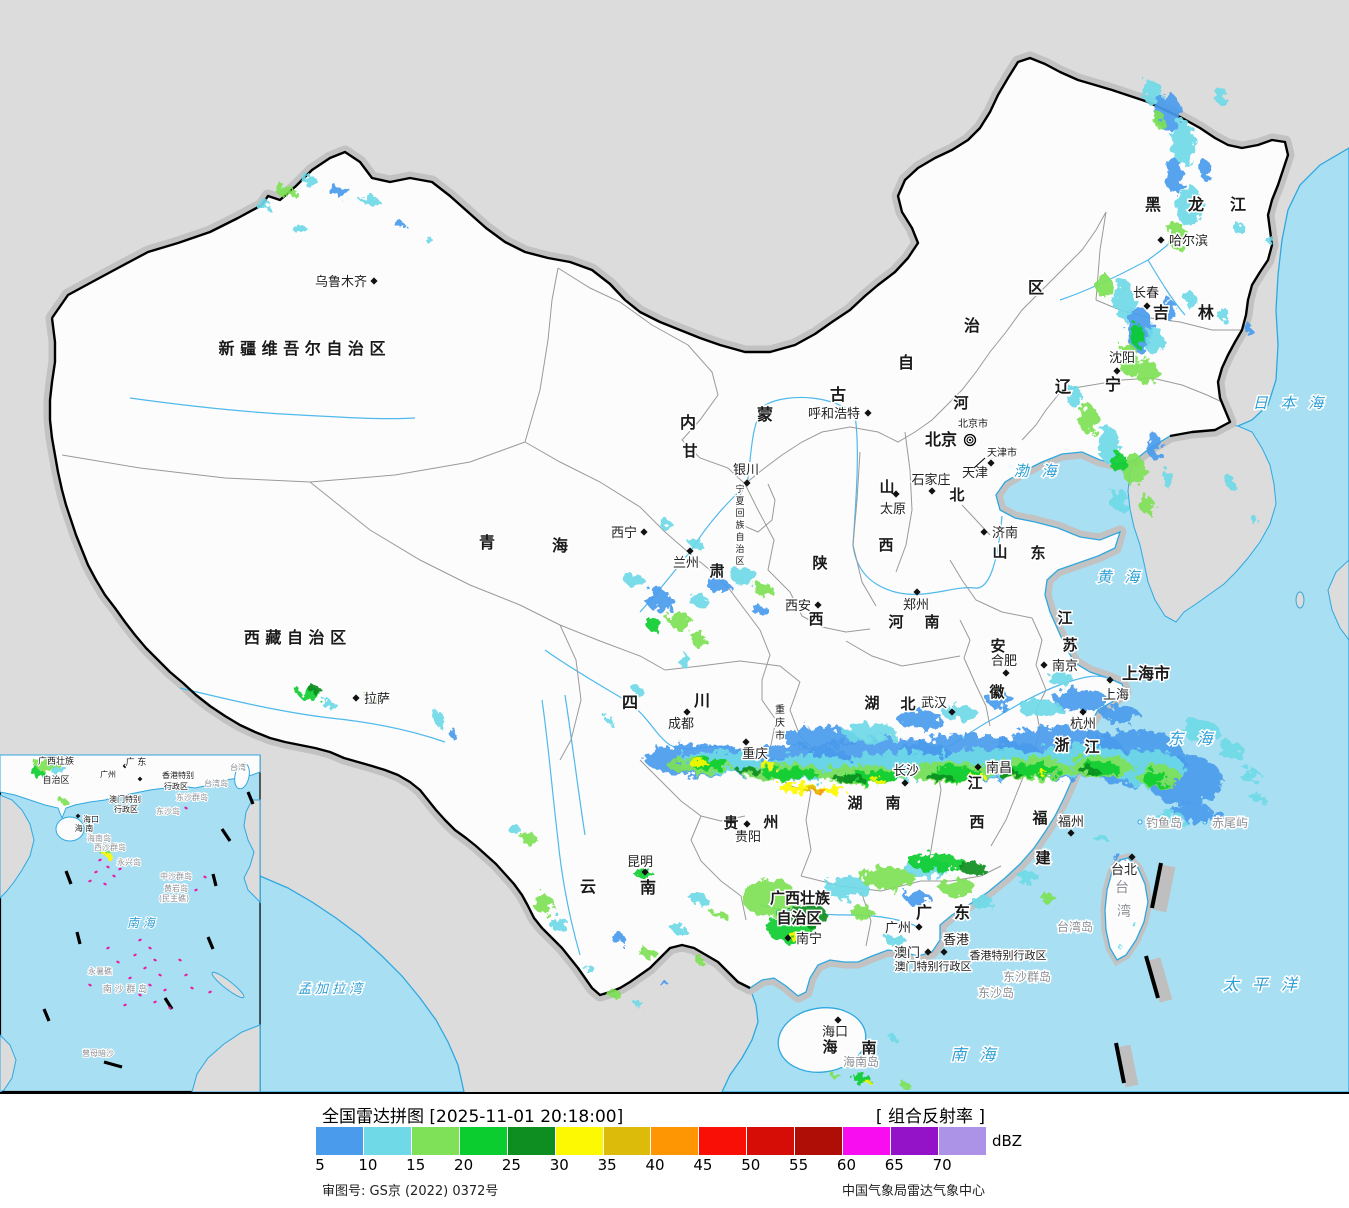 The width and height of the screenshot is (1349, 1208). I want to click on province-label-vertical: 夏, so click(739, 501).